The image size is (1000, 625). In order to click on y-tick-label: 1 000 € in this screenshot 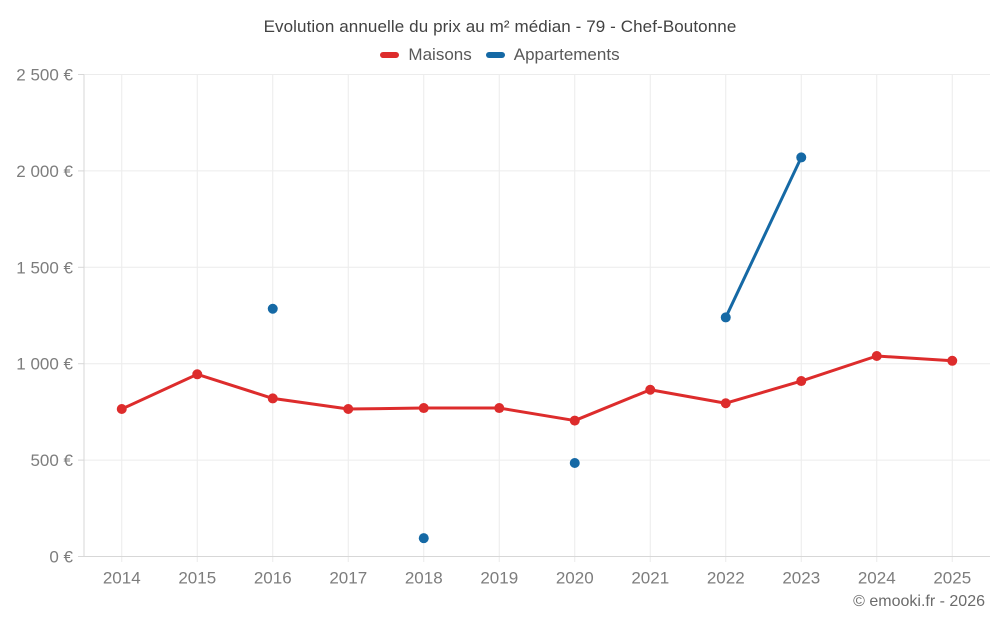, I will do `click(44, 364)`.